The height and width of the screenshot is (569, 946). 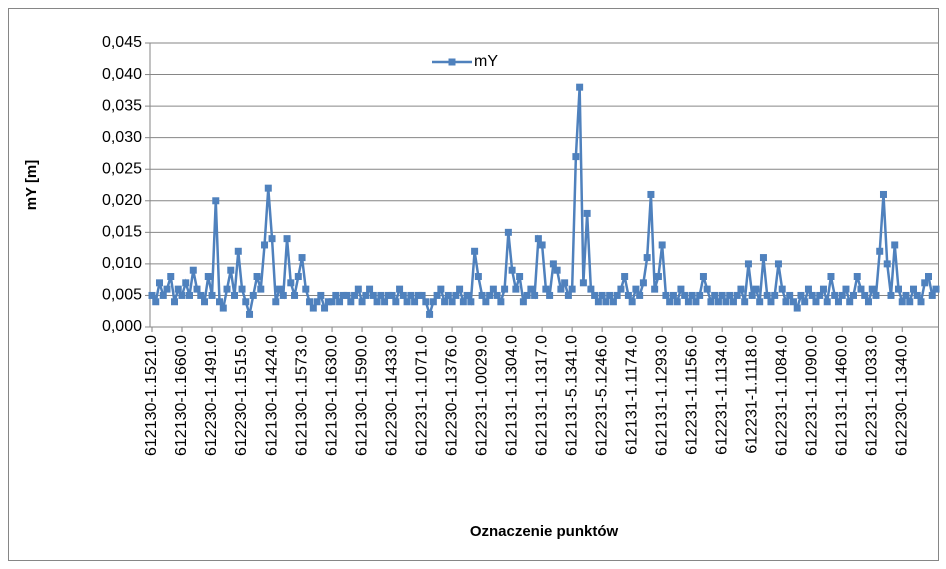 I want to click on y-tick-label: 0,000, so click(x=122, y=326).